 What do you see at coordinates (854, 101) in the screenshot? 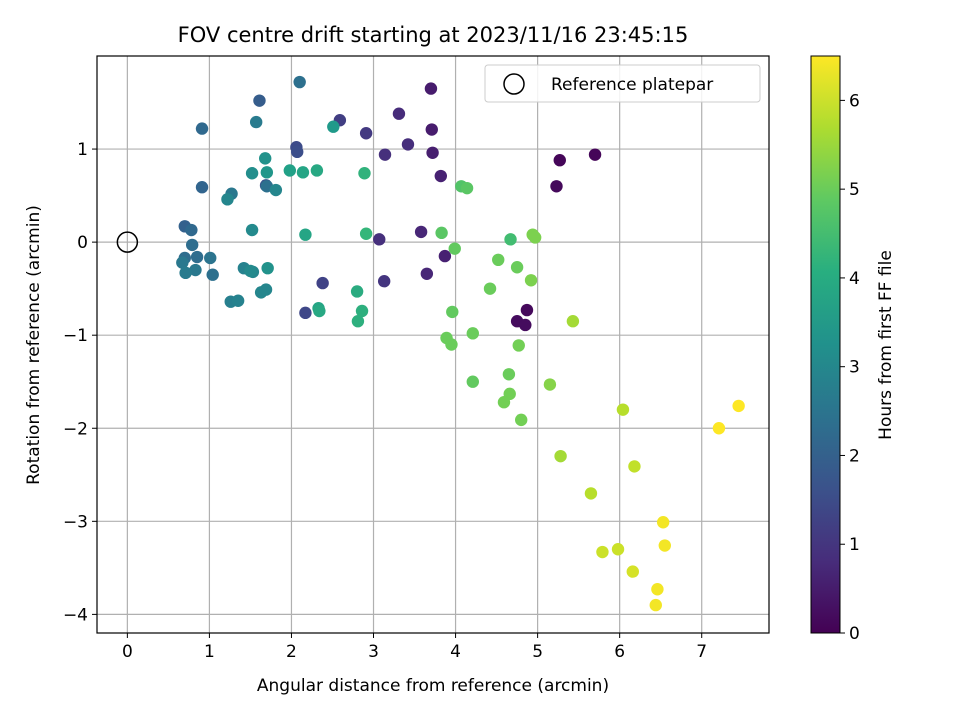
I see `colorbar-tick-label: 6` at bounding box center [854, 101].